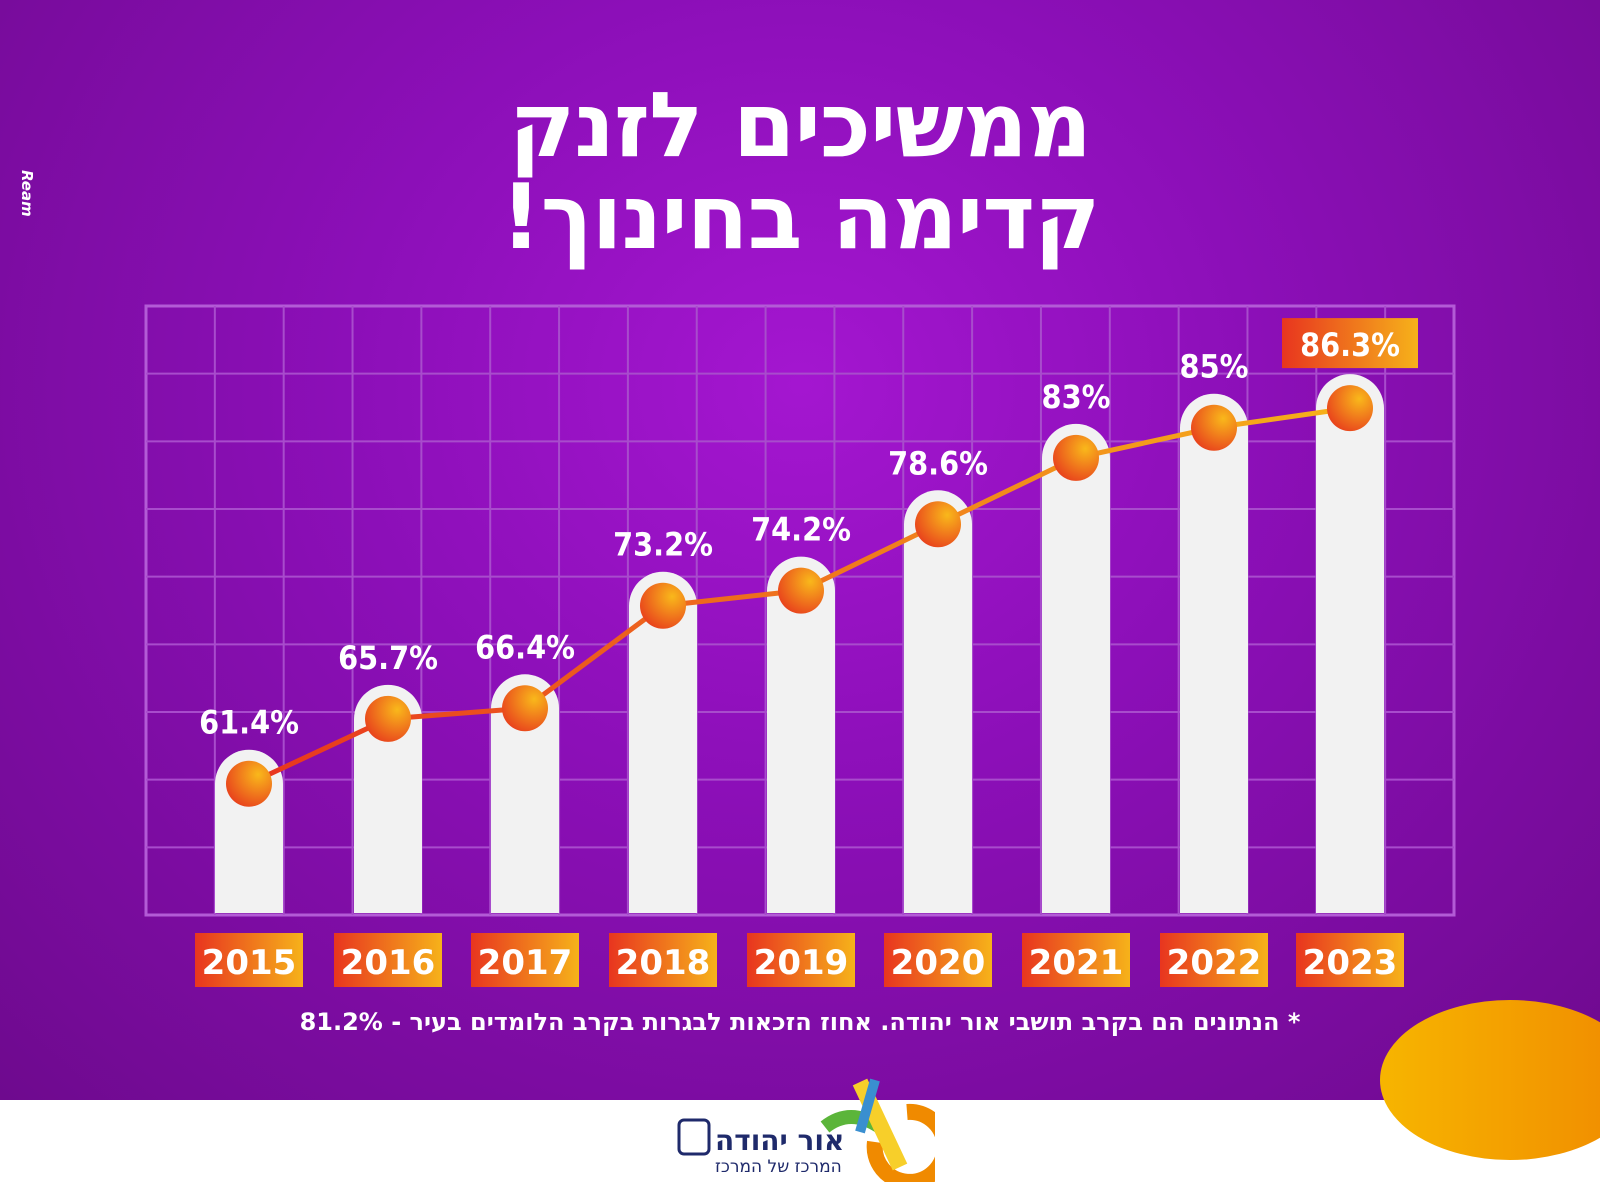 Image resolution: width=1600 pixels, height=1200 pixels. I want to click on year-label-2017: 2017, so click(525, 963).